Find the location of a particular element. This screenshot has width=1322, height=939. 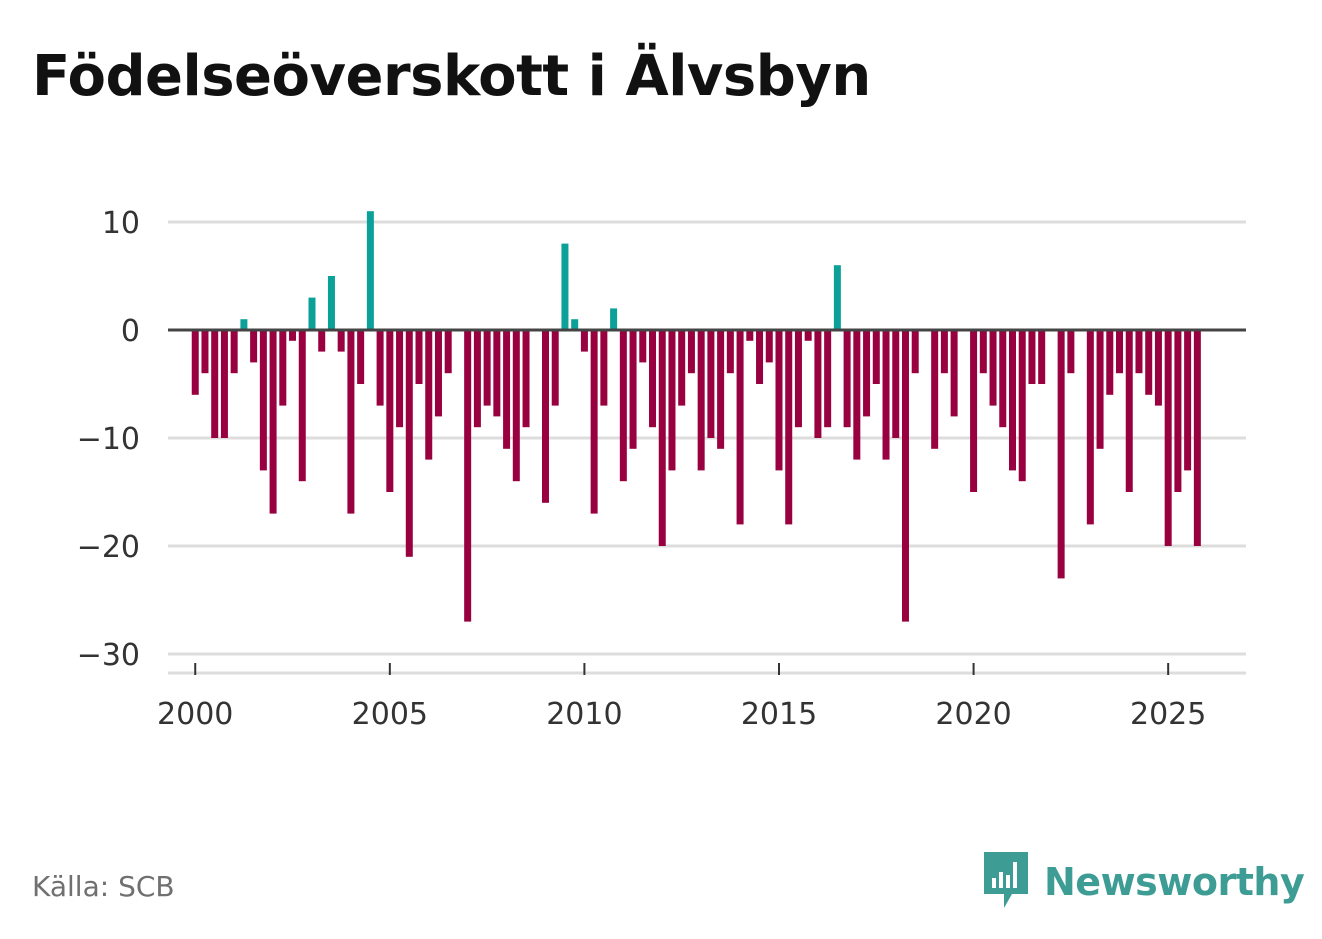

y-tick-label: −20 is located at coordinates (108, 547).